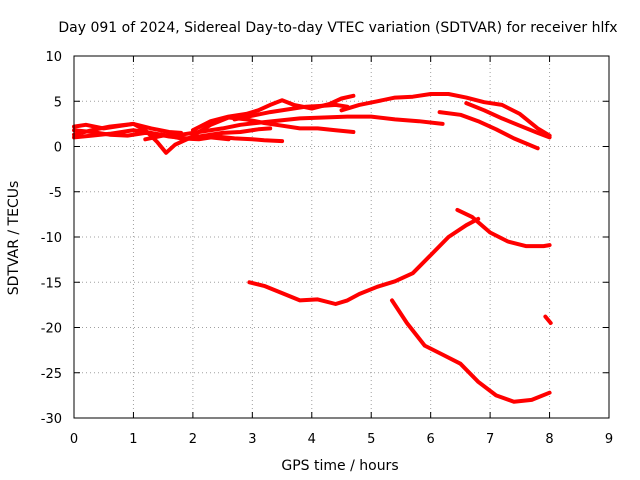 This screenshot has width=640, height=480. I want to click on x-tick-label: 1, so click(133, 439).